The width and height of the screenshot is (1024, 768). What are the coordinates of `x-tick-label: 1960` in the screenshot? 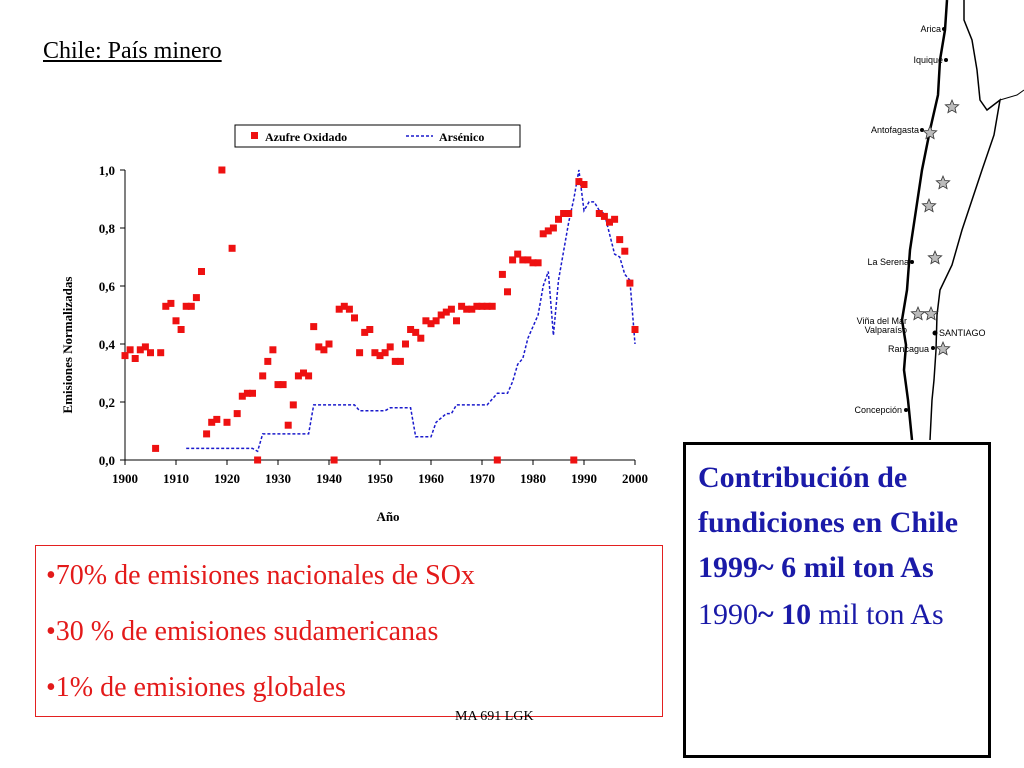 It's located at (431, 478).